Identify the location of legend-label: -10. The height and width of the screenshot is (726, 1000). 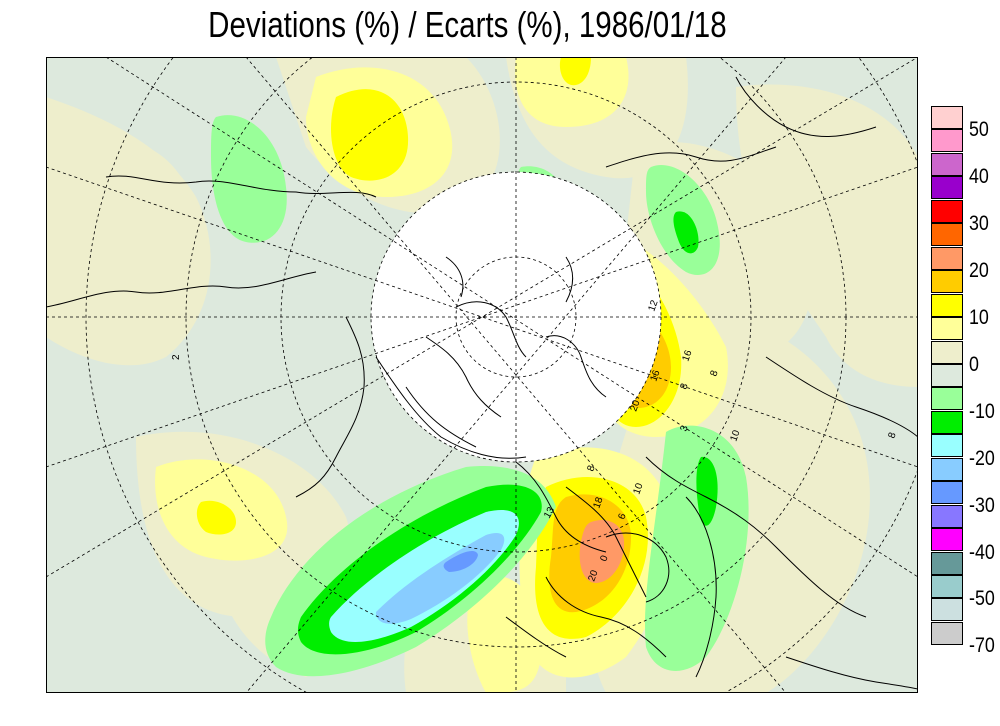
(982, 411).